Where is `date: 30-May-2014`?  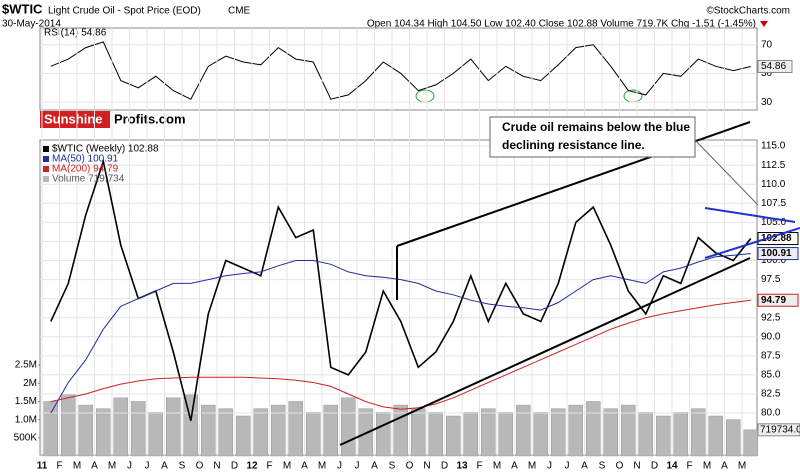
date: 30-May-2014 is located at coordinates (31, 24).